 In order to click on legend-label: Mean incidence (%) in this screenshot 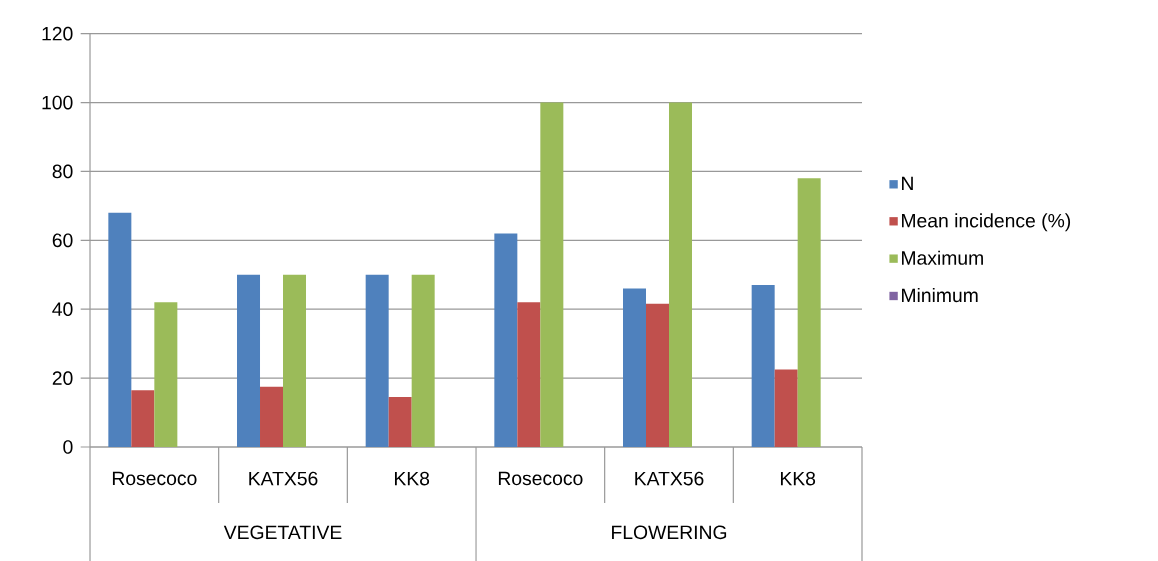, I will do `click(986, 222)`.